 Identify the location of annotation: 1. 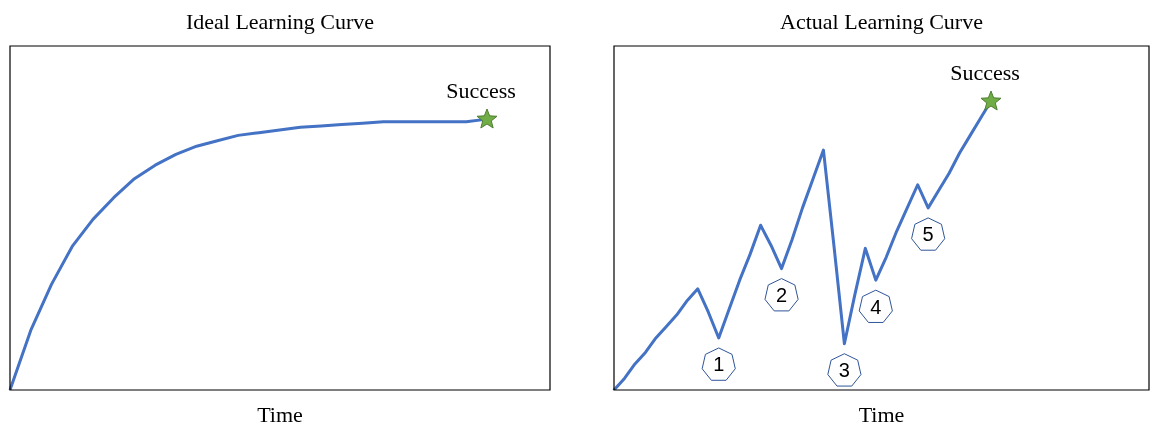
(719, 364).